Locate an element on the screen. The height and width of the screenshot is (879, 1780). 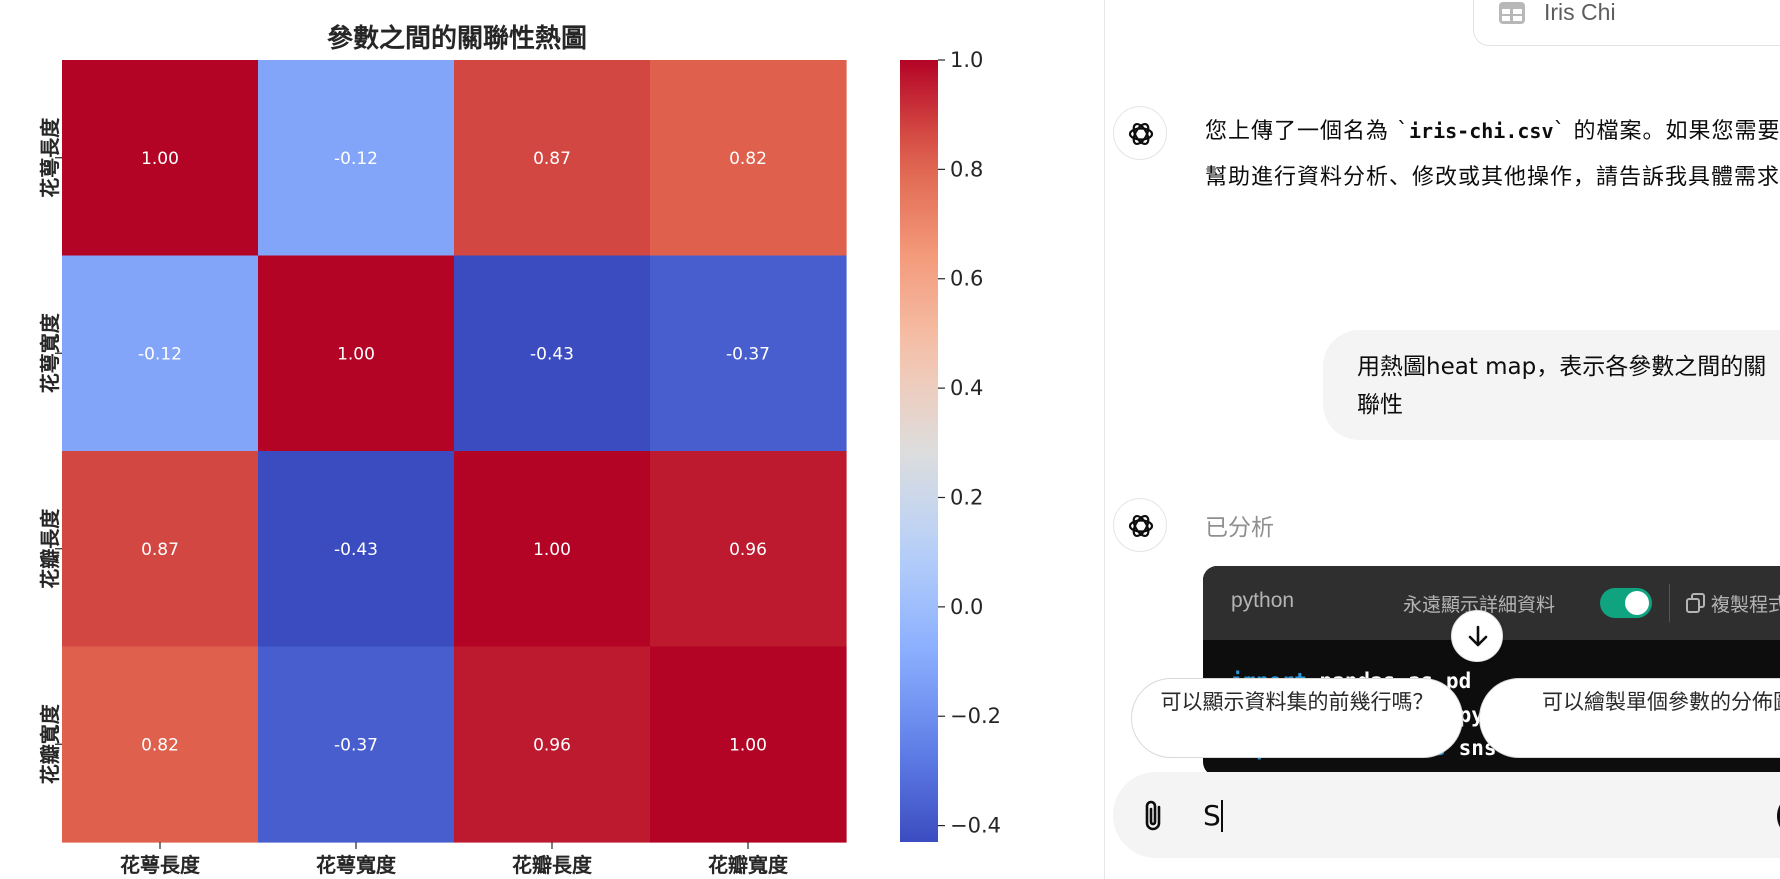
file-name: Iris Chi is located at coordinates (1580, 12).